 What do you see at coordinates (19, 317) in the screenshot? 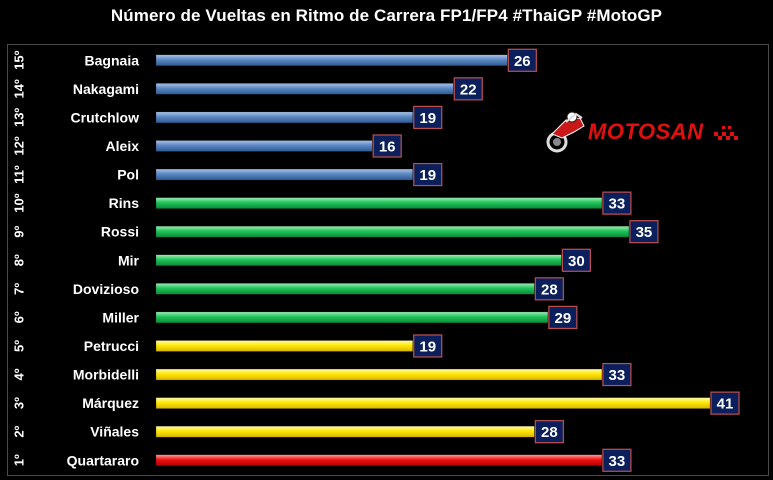
I see `position-label: 6º` at bounding box center [19, 317].